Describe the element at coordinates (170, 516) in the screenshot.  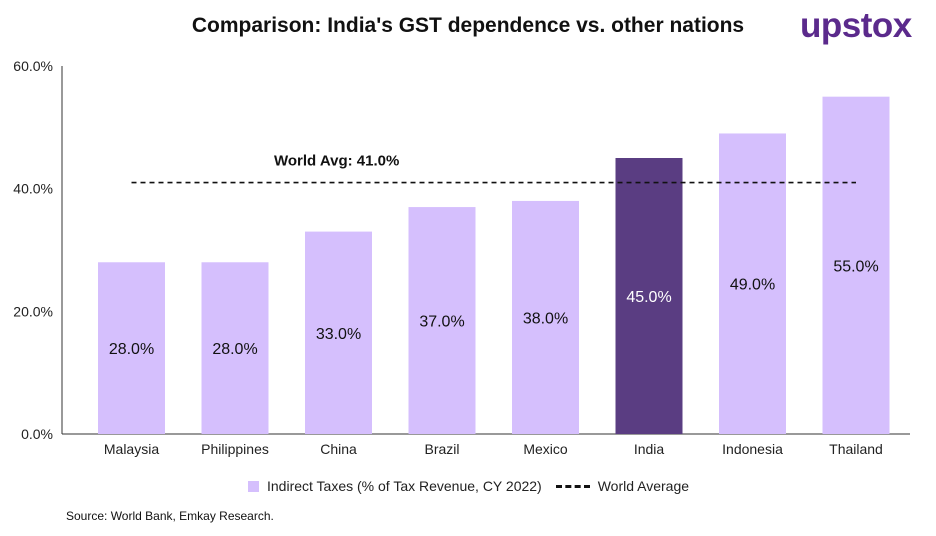
I see `source-note: Source: World Bank, Emkay Research.` at that location.